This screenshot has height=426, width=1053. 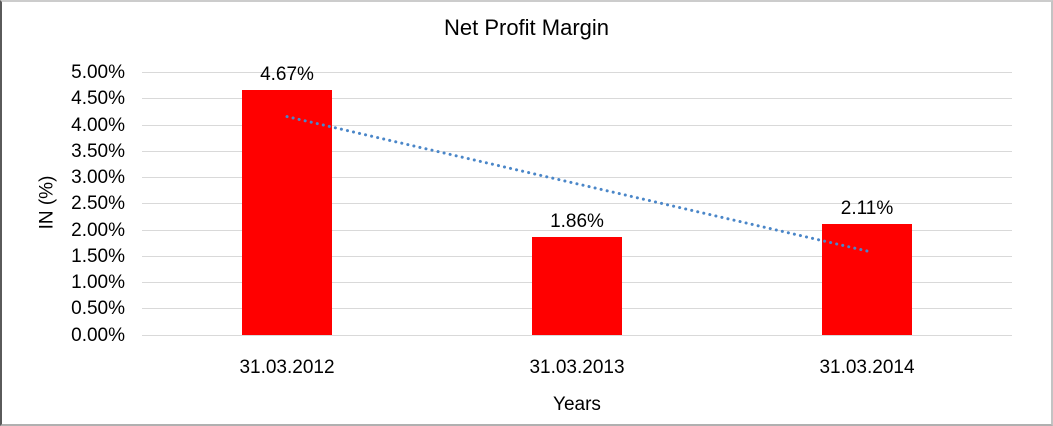 What do you see at coordinates (577, 367) in the screenshot?
I see `x-axis-tick-label: 31.03.2013` at bounding box center [577, 367].